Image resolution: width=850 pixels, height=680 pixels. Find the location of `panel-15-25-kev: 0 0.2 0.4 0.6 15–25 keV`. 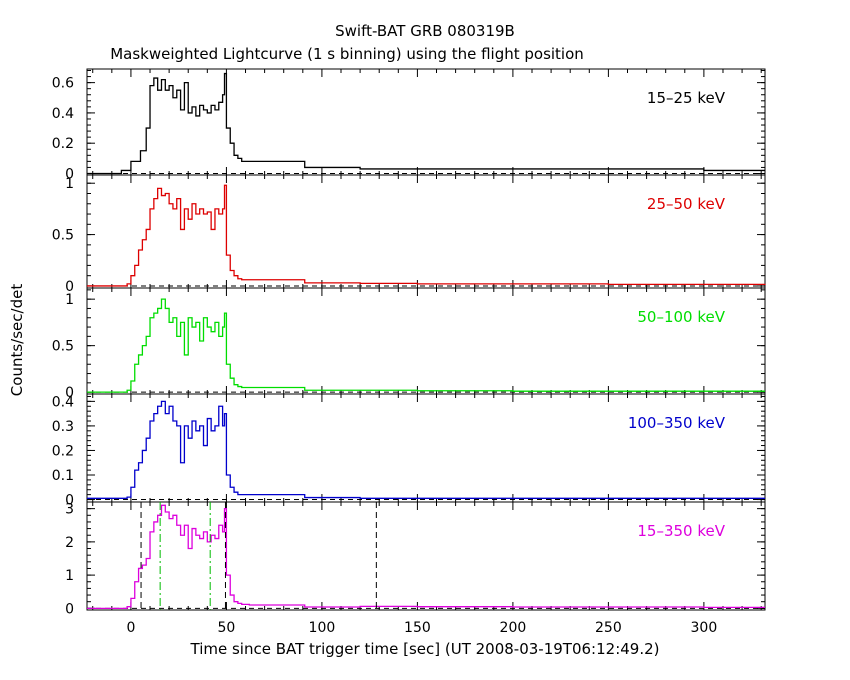

panel-15-25-kev: 0 0.2 0.4 0.6 15–25 keV is located at coordinates (409, 125).